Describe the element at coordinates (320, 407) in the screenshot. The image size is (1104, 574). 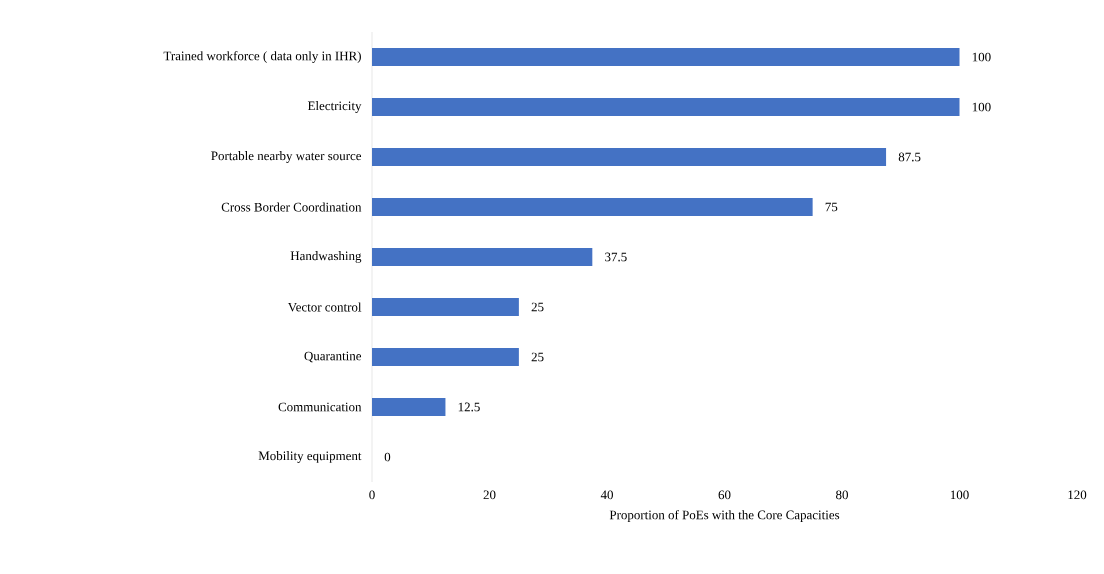
I see `y-tick-label: Communication` at that location.